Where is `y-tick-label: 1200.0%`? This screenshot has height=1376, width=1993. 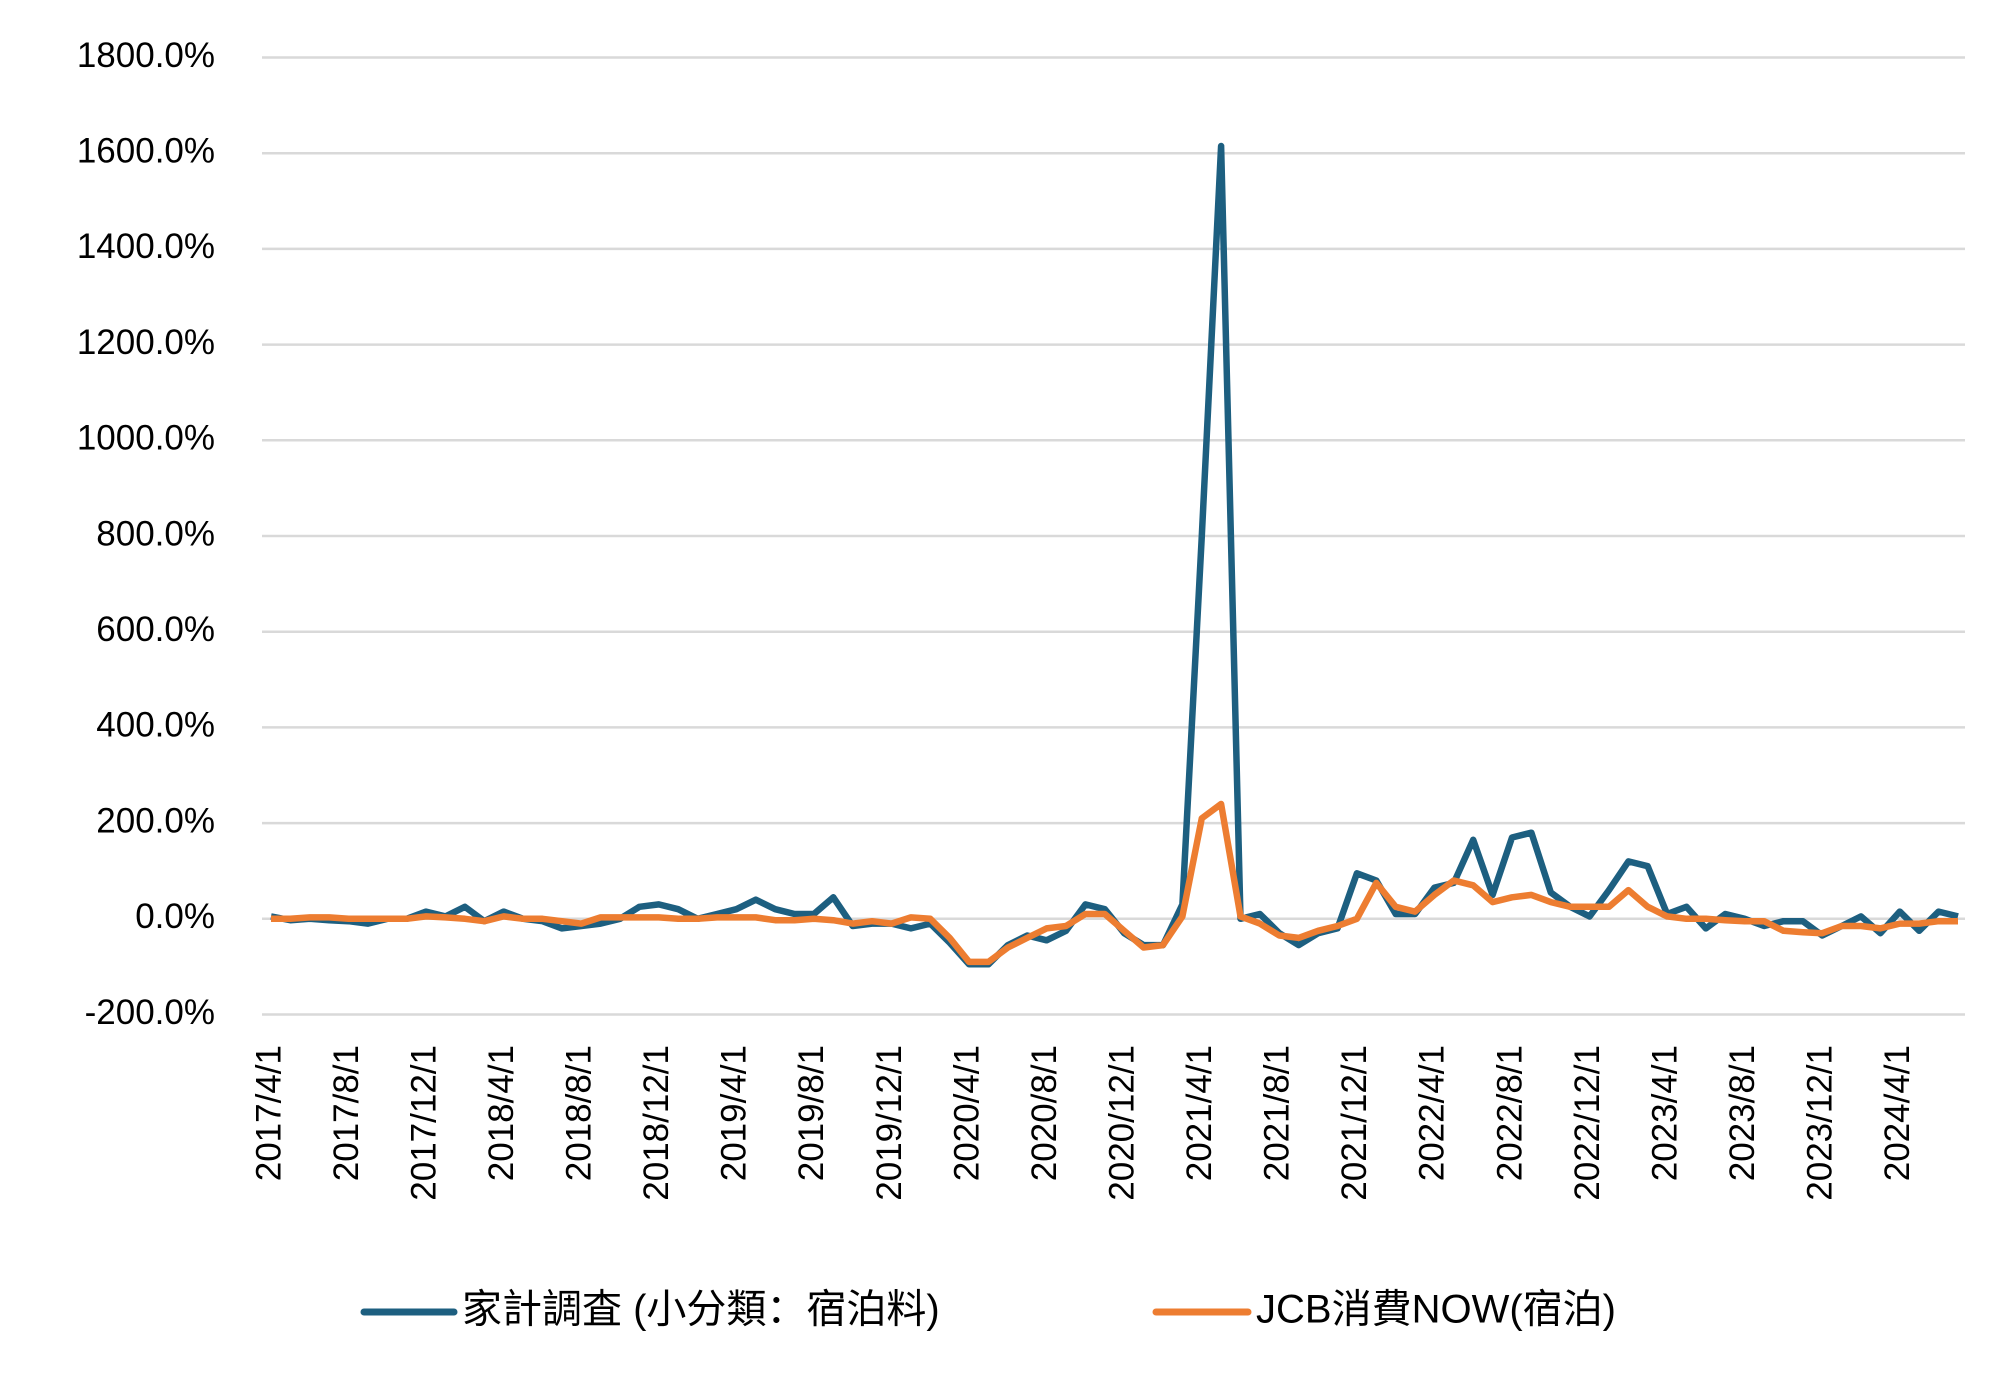 y-tick-label: 1200.0% is located at coordinates (146, 342).